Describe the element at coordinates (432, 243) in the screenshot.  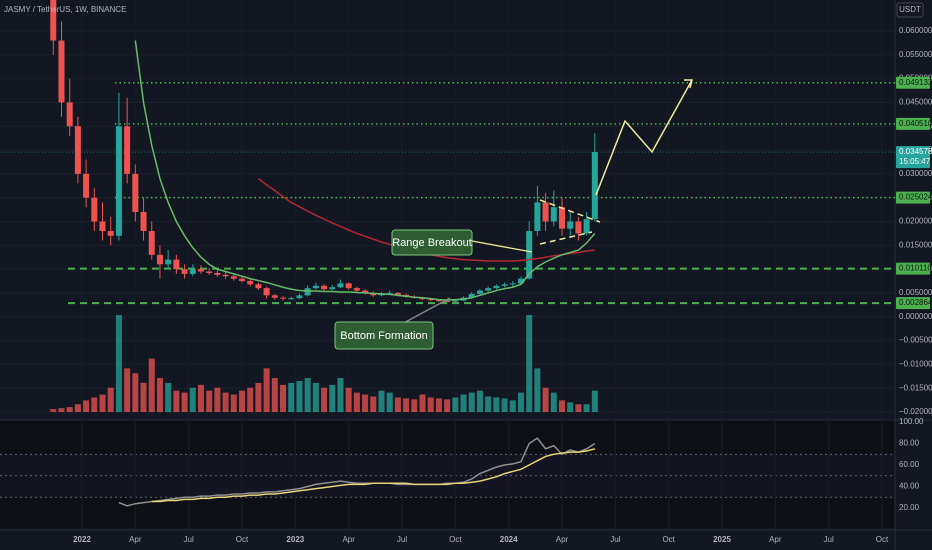
I see `annotation: Range Breakout` at that location.